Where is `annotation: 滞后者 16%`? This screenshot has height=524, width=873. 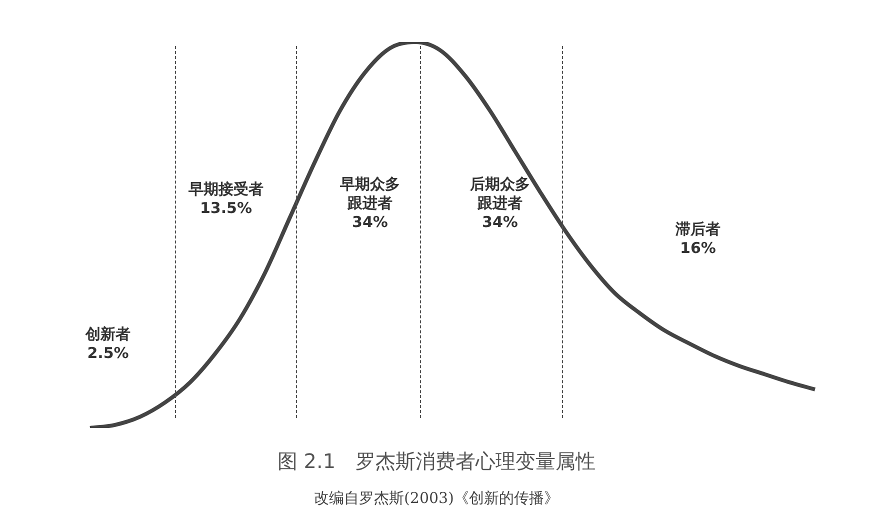 annotation: 滞后者 16% is located at coordinates (697, 238).